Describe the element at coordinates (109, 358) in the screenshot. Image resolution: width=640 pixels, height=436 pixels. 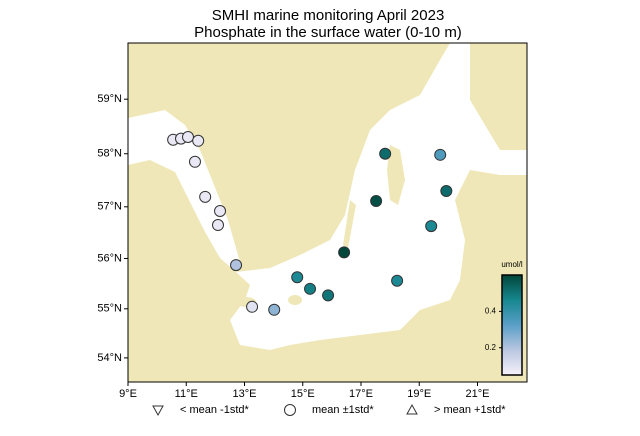
I see `y-tick-label: 54°N` at that location.